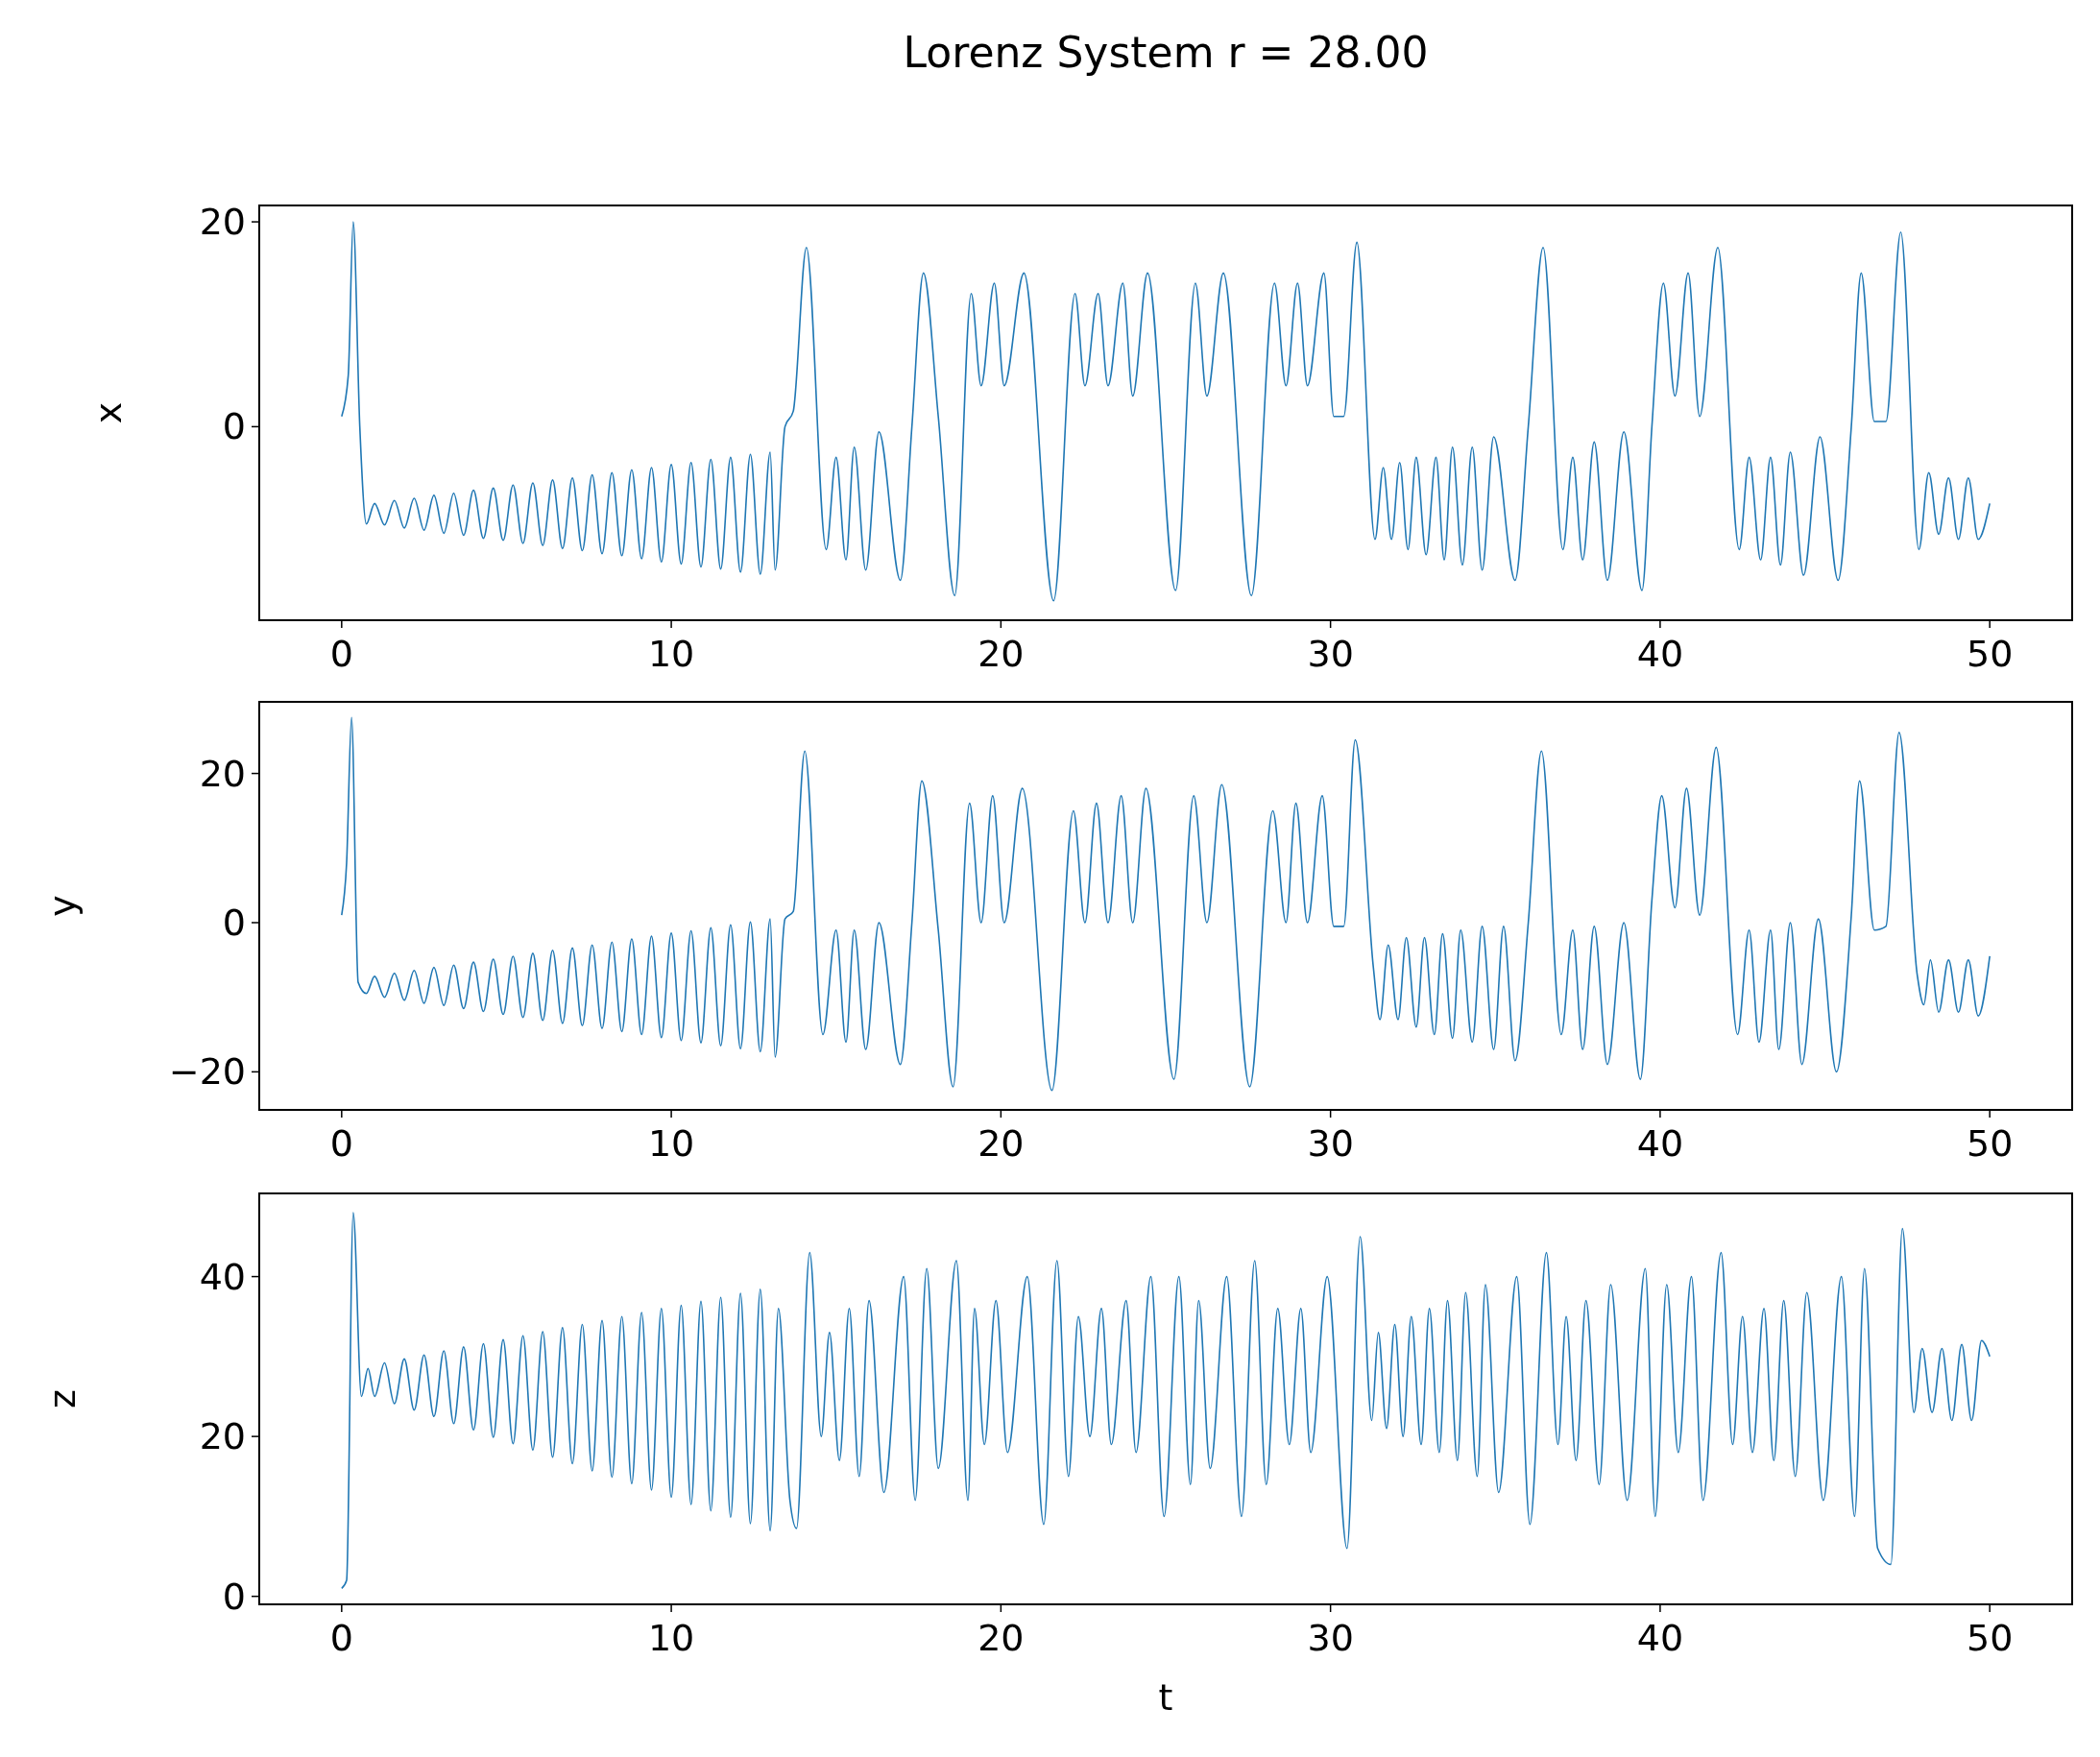 The image size is (2100, 1757). Describe the element at coordinates (207, 1072) in the screenshot. I see `y-tick-label: −20` at that location.